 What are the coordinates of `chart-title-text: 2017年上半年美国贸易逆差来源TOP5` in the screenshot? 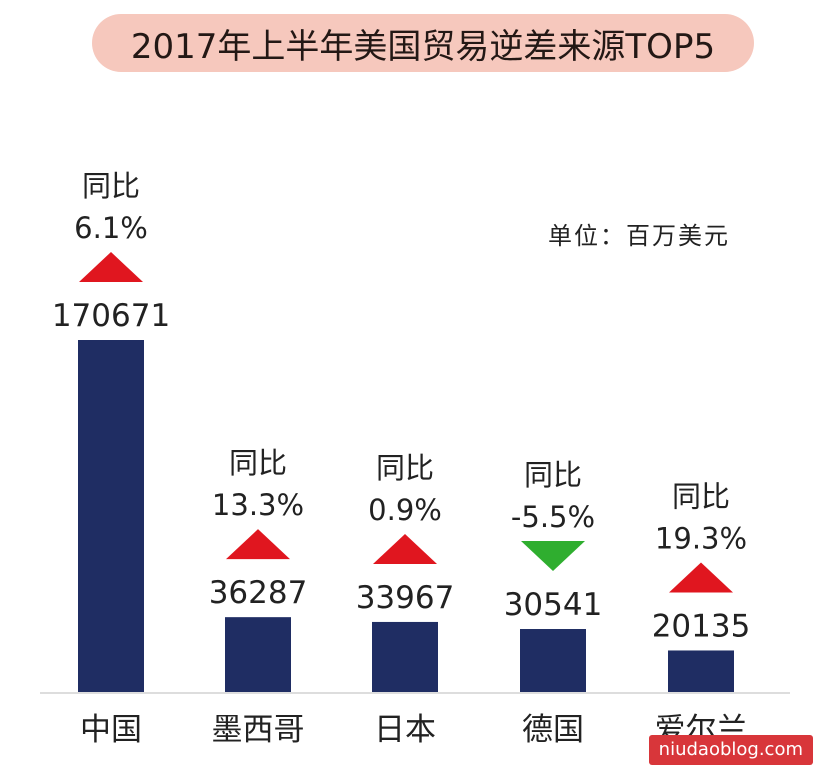 It's located at (423, 46).